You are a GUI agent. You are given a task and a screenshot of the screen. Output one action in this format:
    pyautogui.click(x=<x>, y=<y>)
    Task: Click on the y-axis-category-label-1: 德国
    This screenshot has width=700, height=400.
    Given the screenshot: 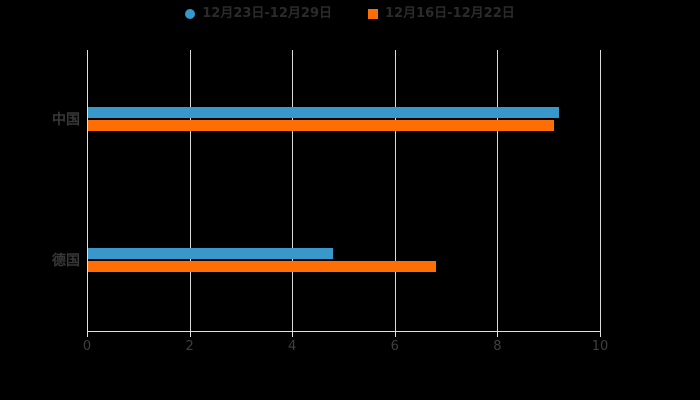 What is the action you would take?
    pyautogui.click(x=66, y=260)
    